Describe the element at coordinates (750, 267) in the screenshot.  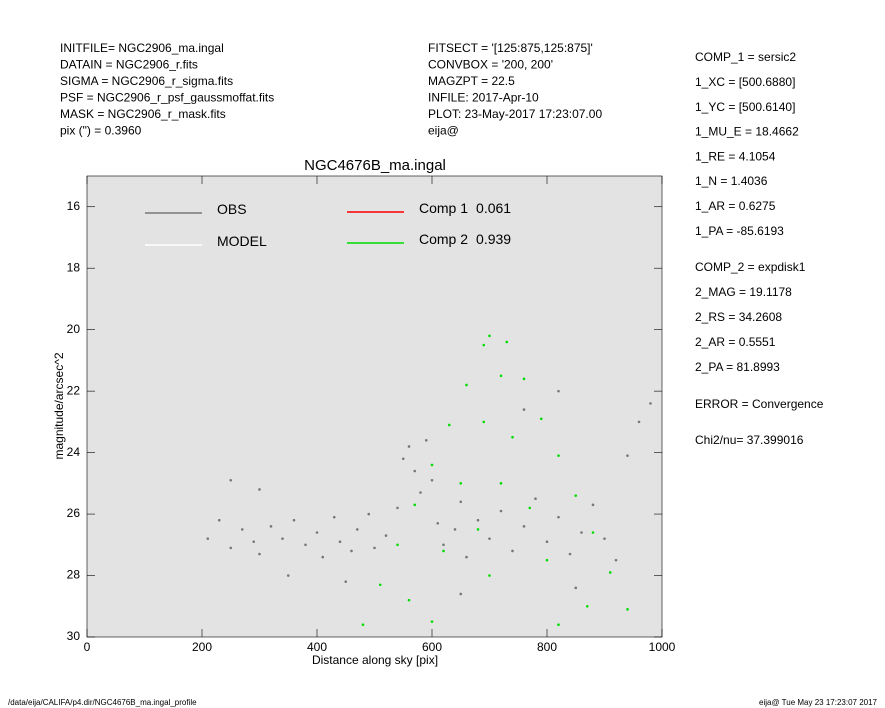
I see `param: COMP_2 = expdisk1` at that location.